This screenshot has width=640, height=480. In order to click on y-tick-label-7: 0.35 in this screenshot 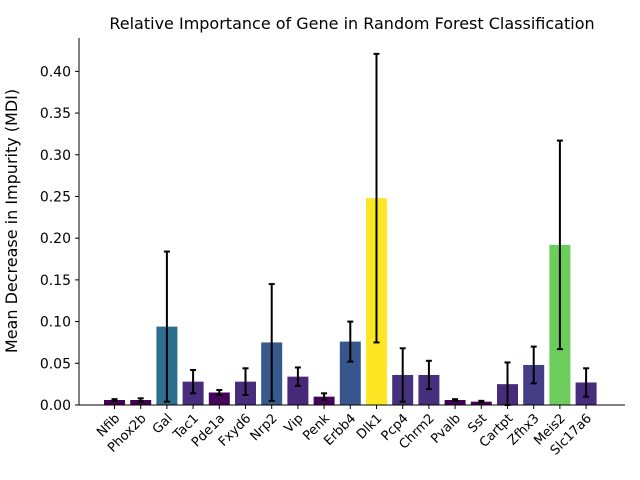, I will do `click(55, 114)`.